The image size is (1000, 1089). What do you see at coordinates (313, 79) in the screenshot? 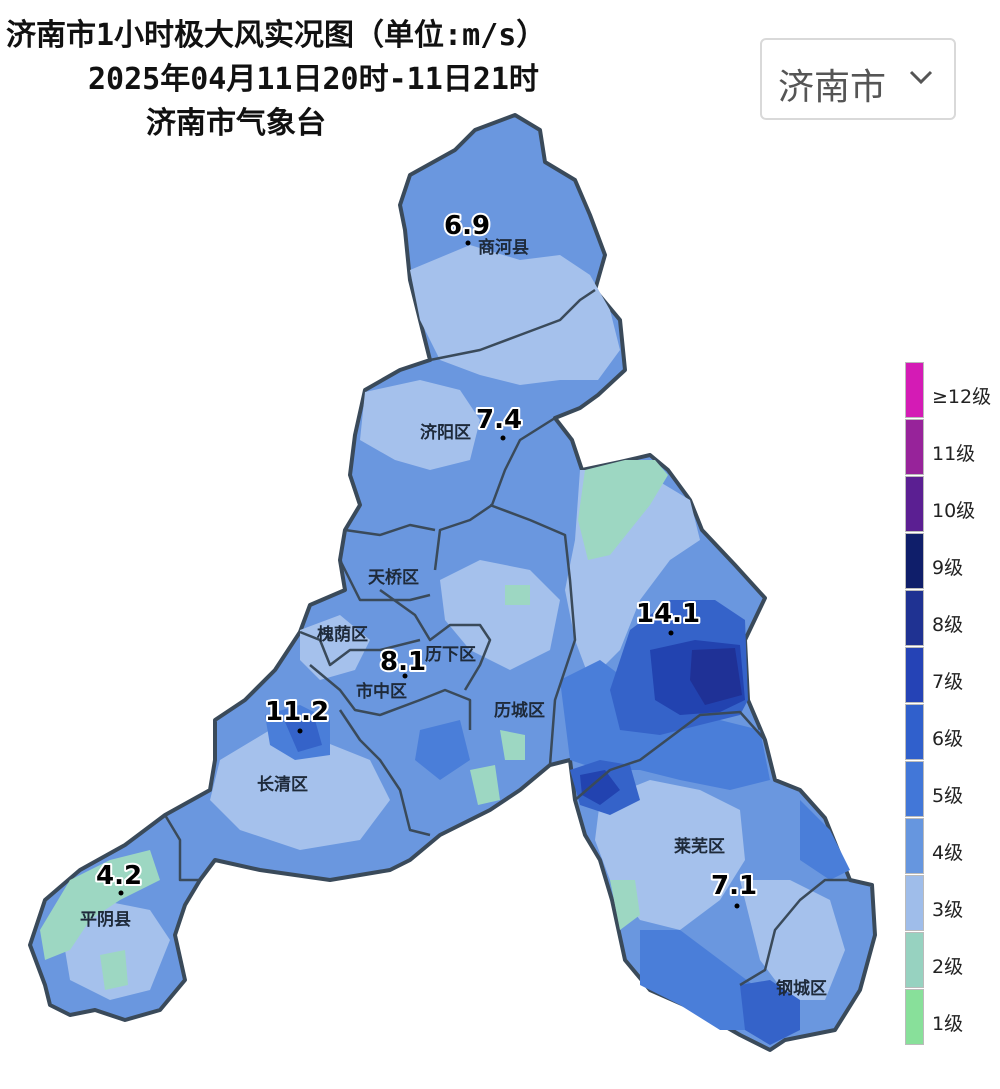
I see `title-time-range: 2025年04月11日20时-11日21时` at bounding box center [313, 79].